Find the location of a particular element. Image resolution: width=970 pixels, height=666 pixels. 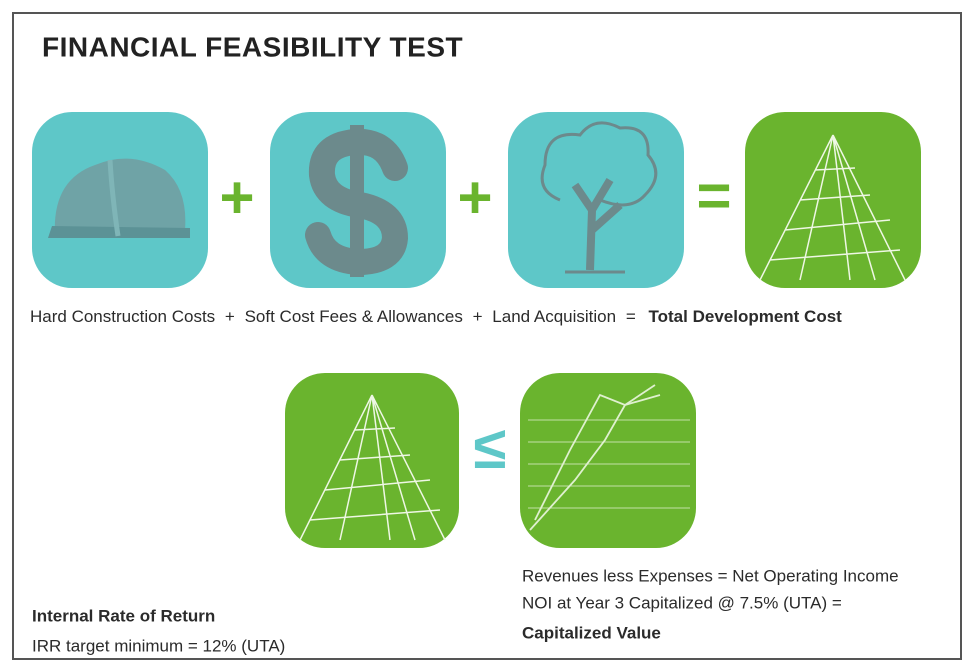

tree-icon is located at coordinates (599, 197).